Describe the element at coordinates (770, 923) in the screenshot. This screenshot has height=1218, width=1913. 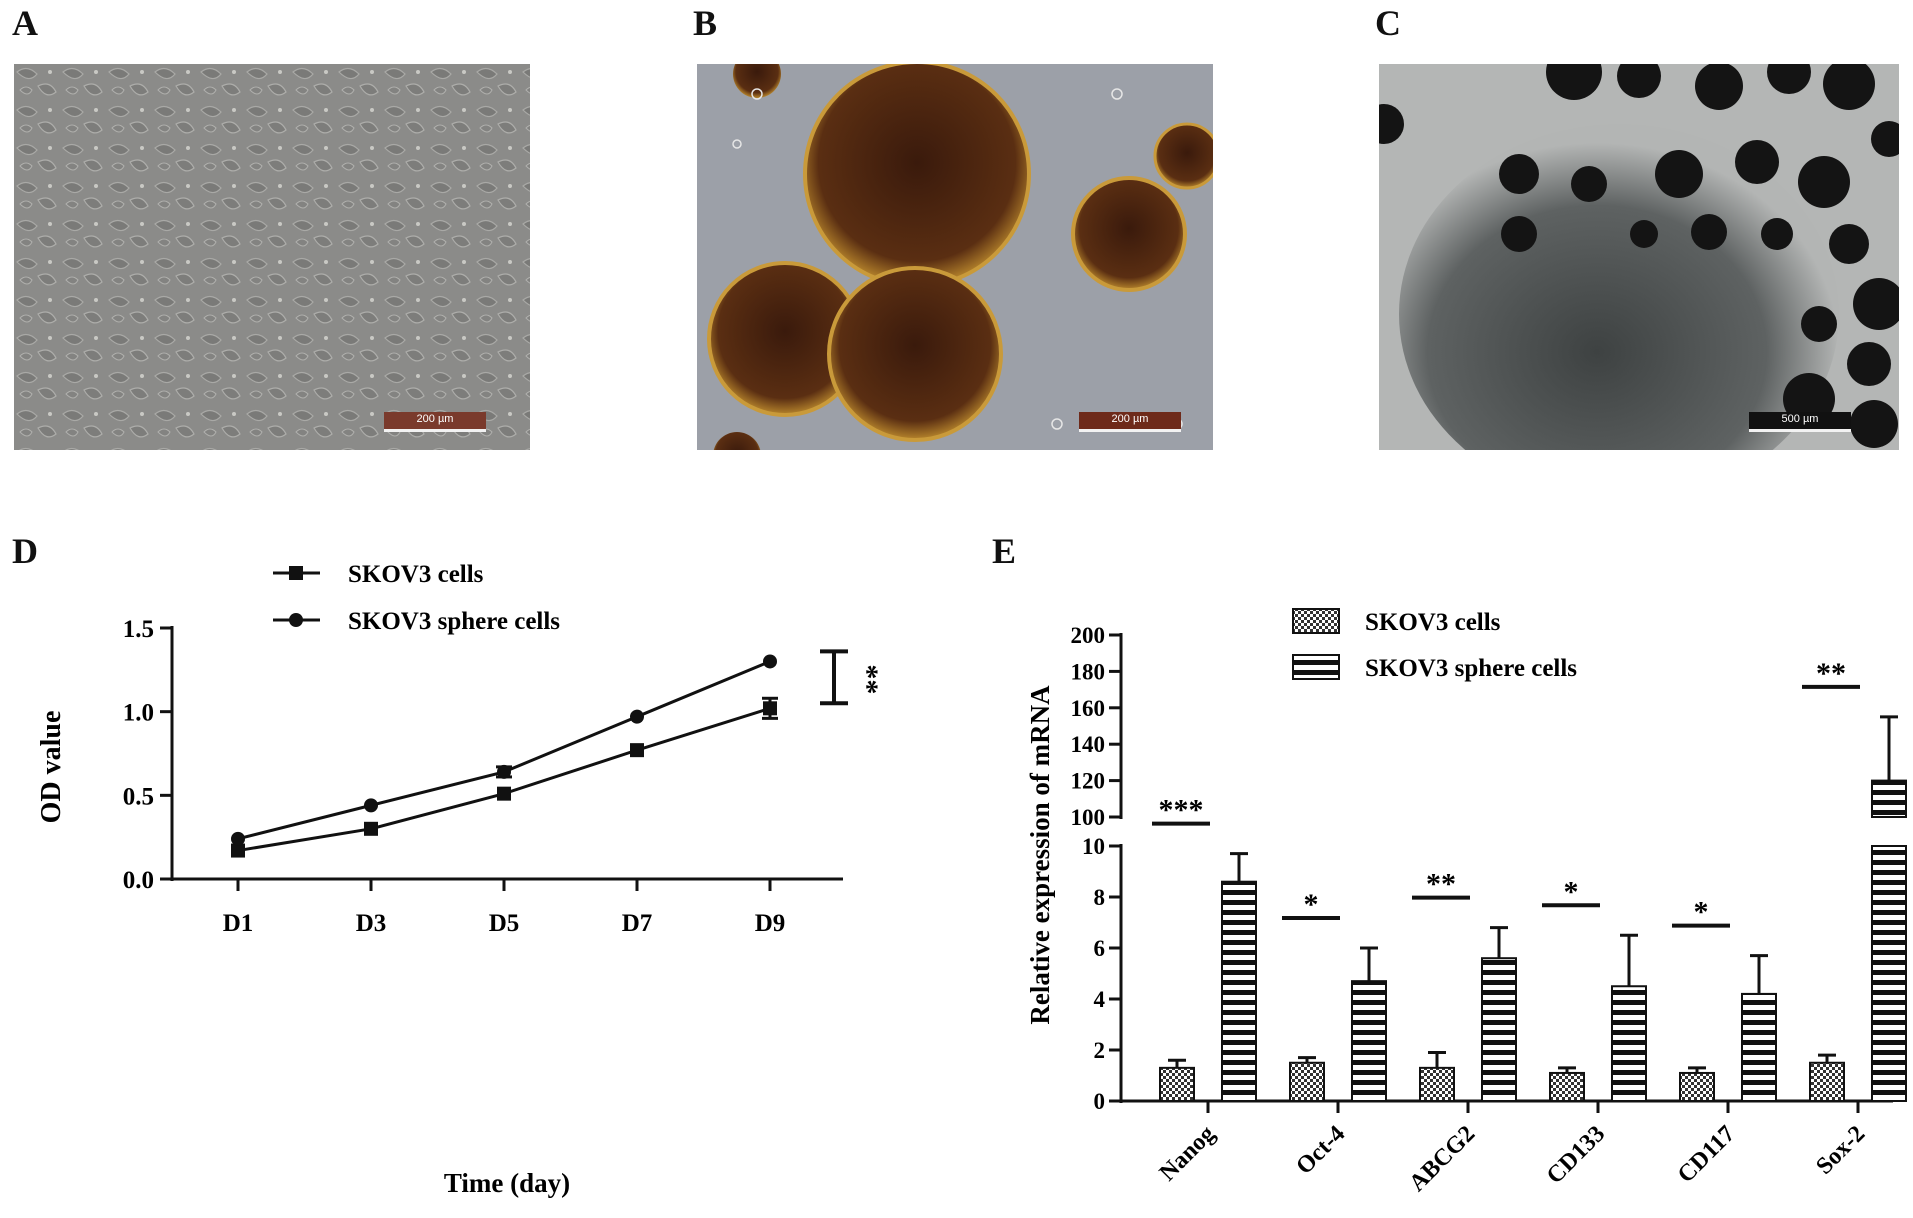
I see `chart-d-xtick-label: D9` at that location.